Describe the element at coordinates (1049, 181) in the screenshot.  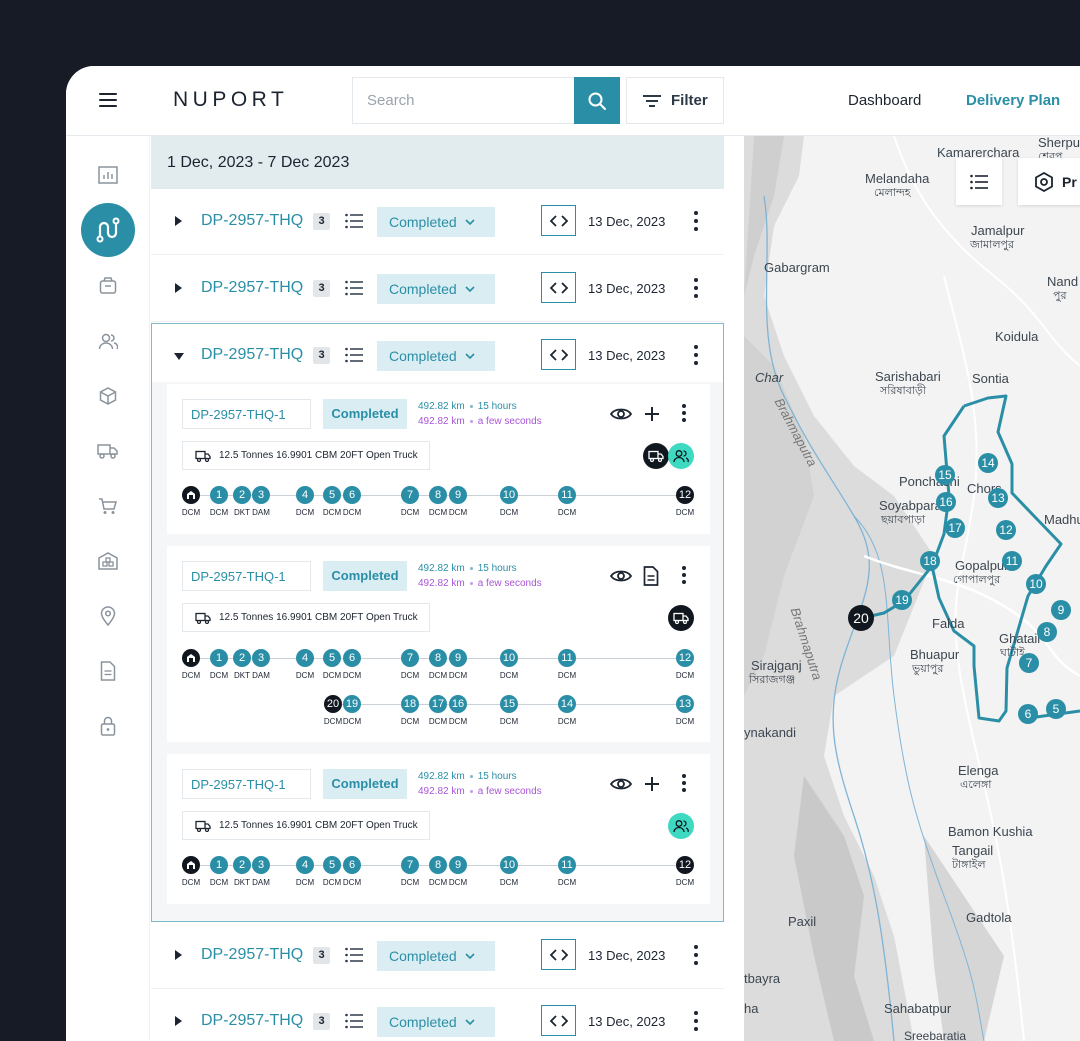
I see `map-settings-button: Pr` at that location.